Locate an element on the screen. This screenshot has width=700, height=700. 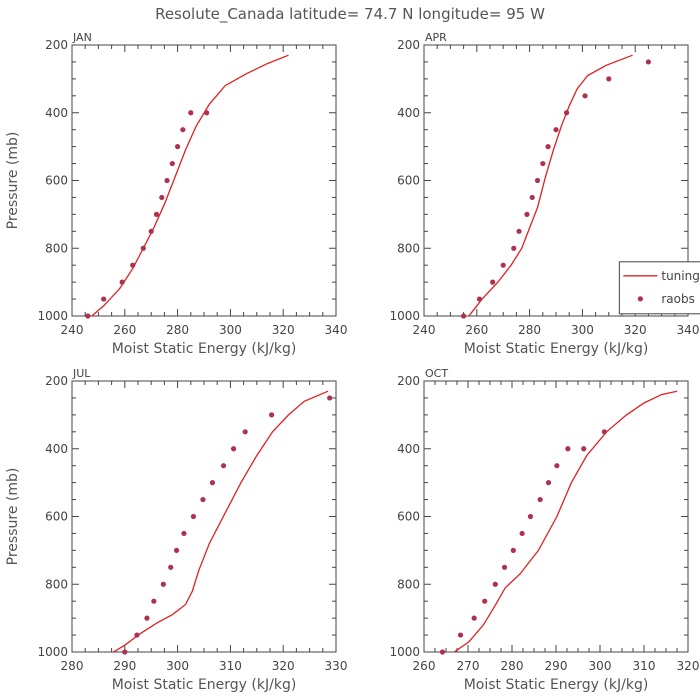
plot-frame is located at coordinates (204, 516).